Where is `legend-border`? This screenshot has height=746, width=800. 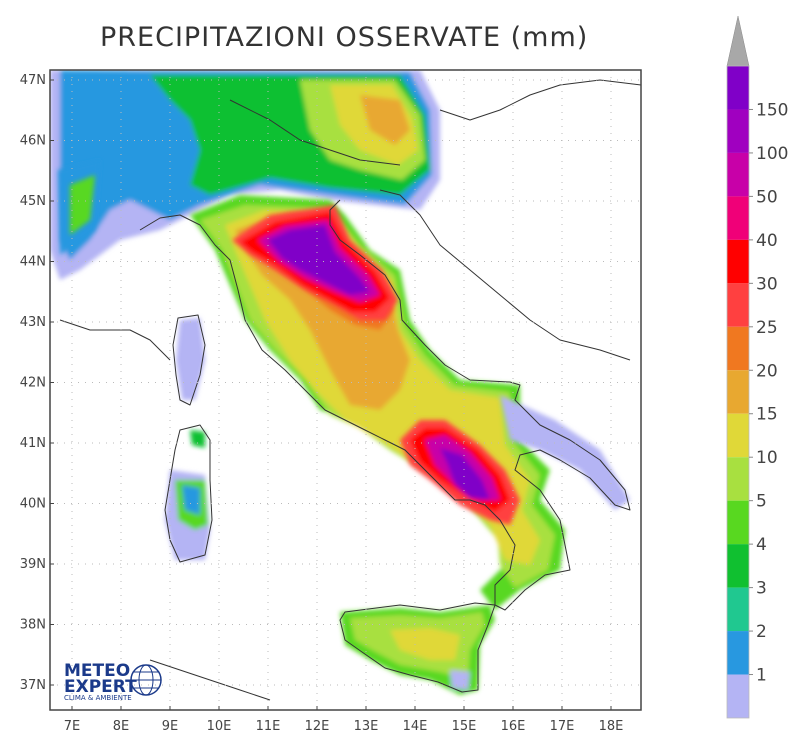
legend-border is located at coordinates (738, 392).